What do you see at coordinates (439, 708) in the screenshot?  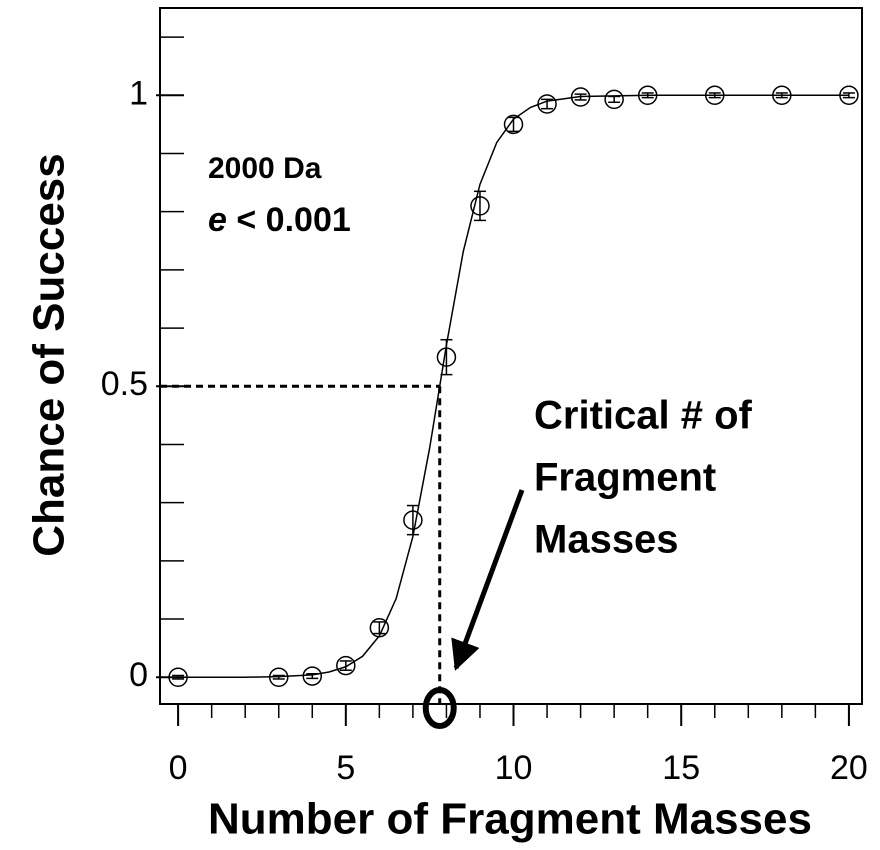 I see `critical-marker` at bounding box center [439, 708].